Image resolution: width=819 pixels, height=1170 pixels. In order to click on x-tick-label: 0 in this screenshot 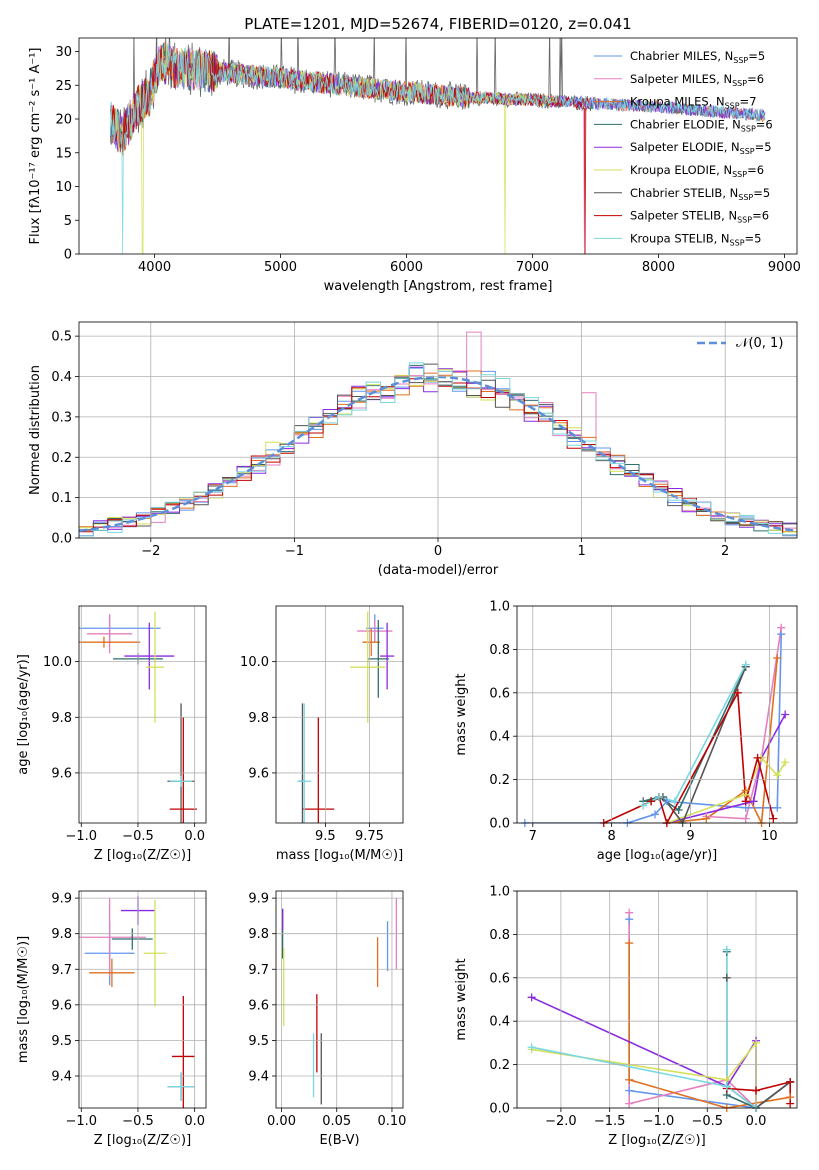, I will do `click(438, 551)`.